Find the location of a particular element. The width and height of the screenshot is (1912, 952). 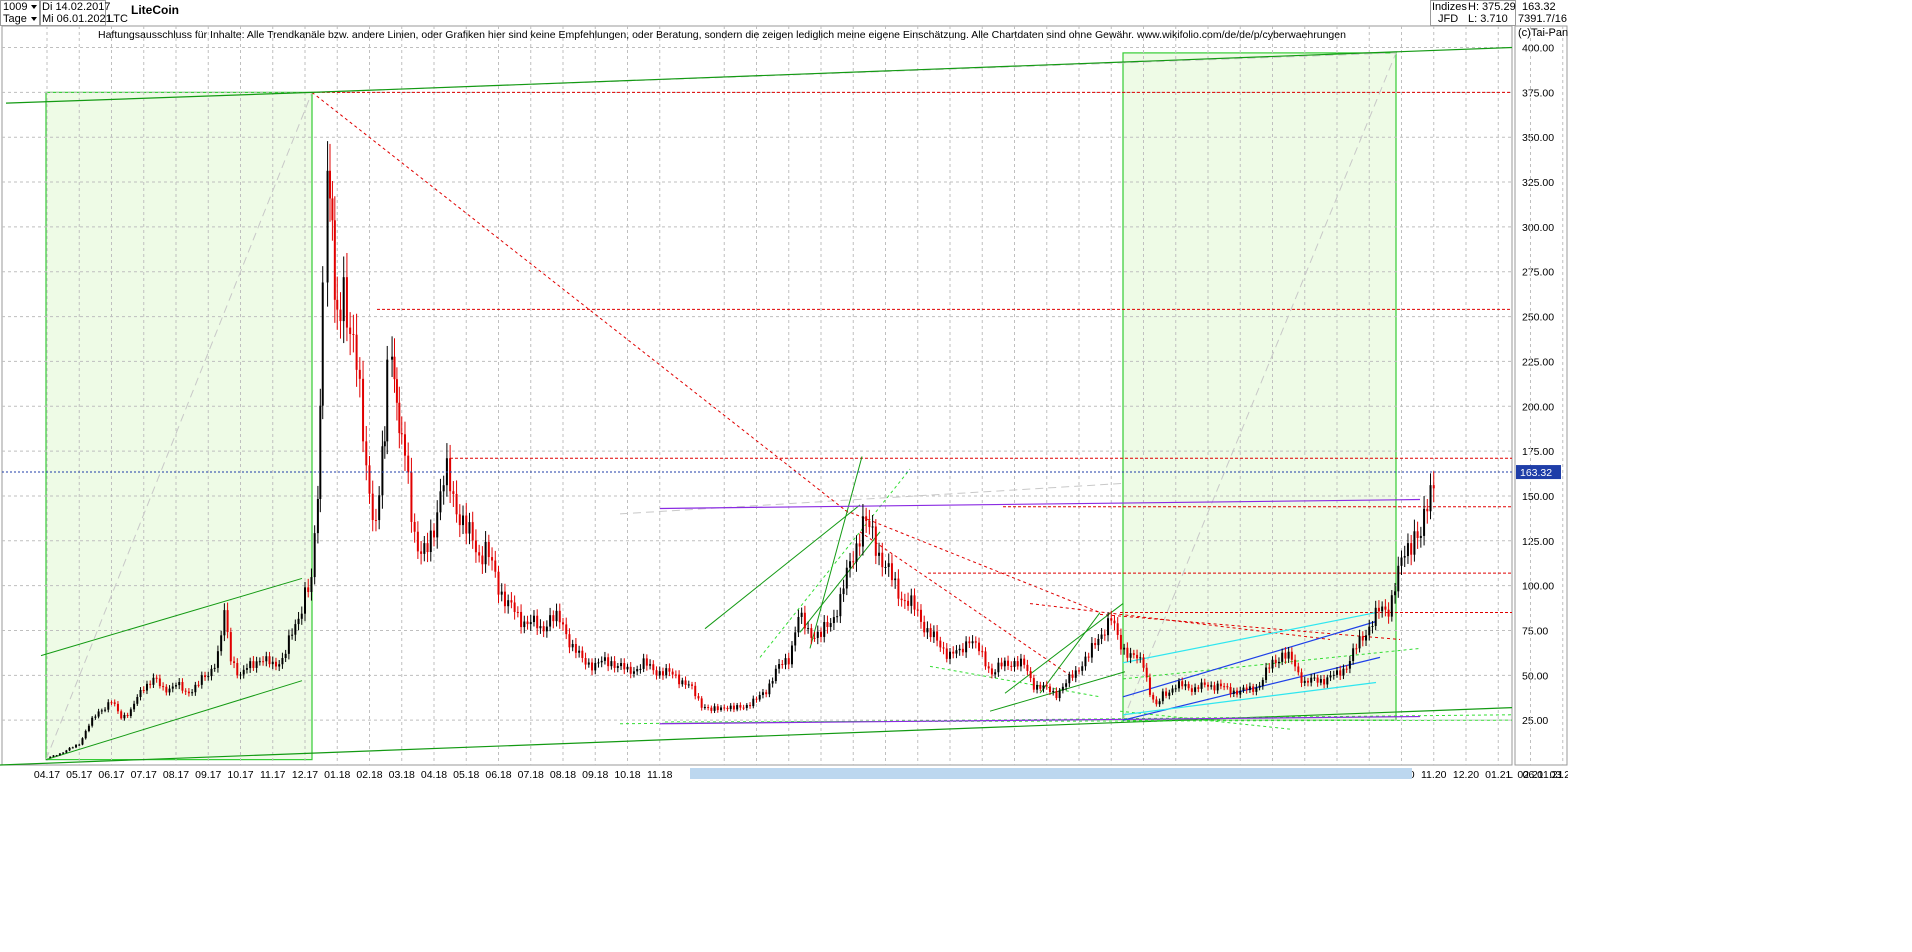

y-tick-label: 400.00 is located at coordinates (1538, 49).